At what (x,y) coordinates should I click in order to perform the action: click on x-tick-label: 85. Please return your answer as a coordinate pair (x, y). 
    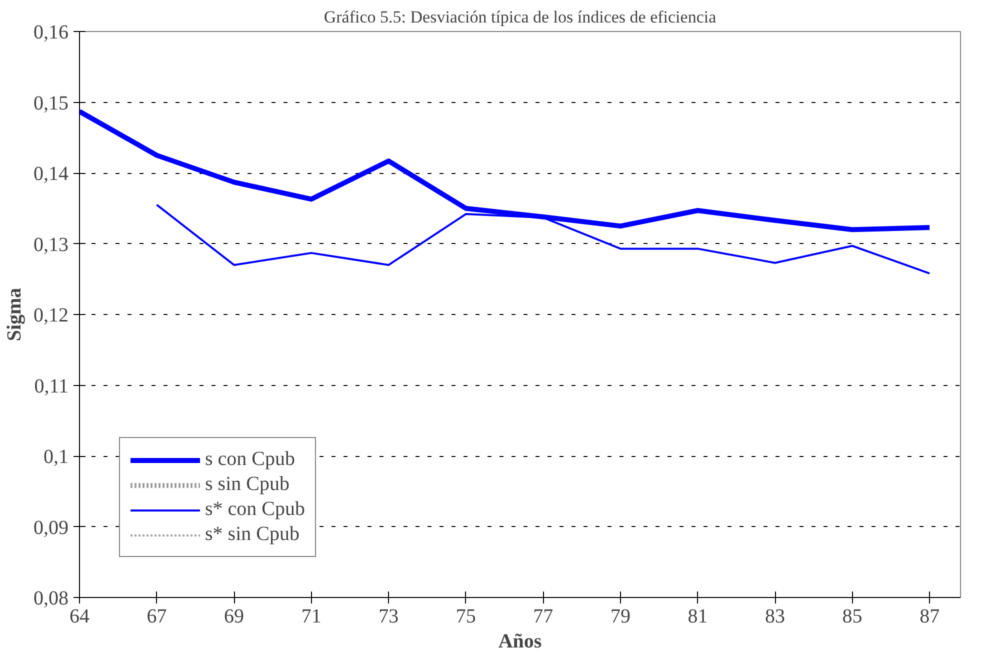
    Looking at the image, I should click on (852, 617).